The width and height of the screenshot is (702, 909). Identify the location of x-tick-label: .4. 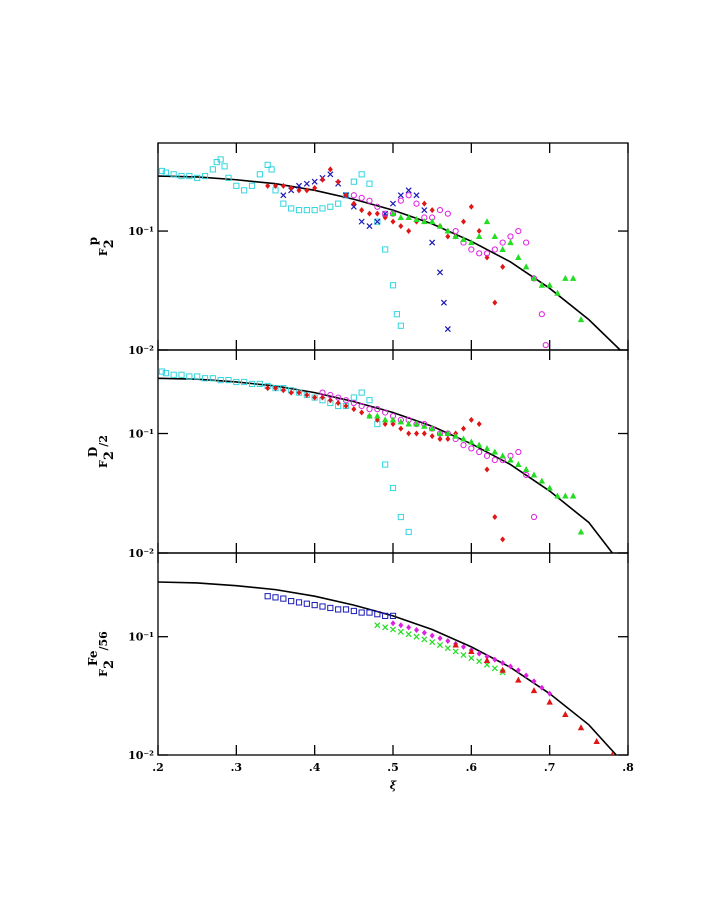
(315, 767).